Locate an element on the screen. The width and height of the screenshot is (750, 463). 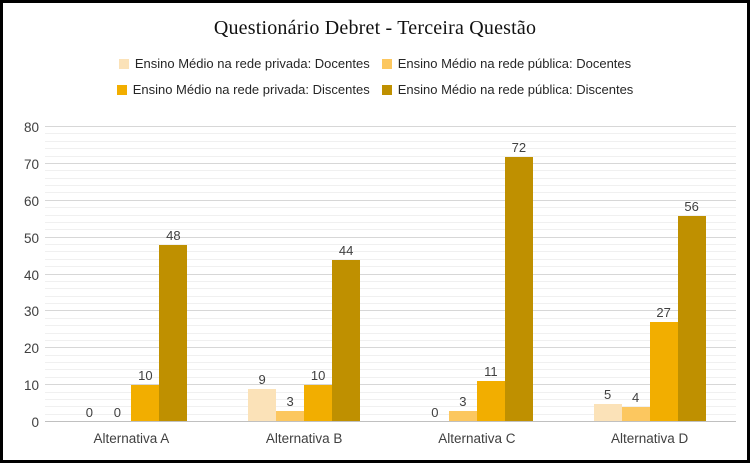
bar-group: 0 3 11 72 is located at coordinates (477, 274).